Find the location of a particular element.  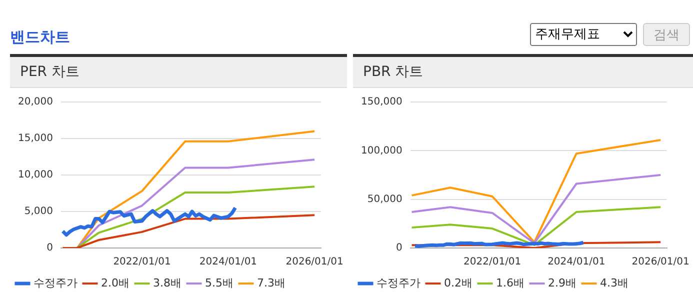

legend-label: 2.9배 is located at coordinates (562, 283).